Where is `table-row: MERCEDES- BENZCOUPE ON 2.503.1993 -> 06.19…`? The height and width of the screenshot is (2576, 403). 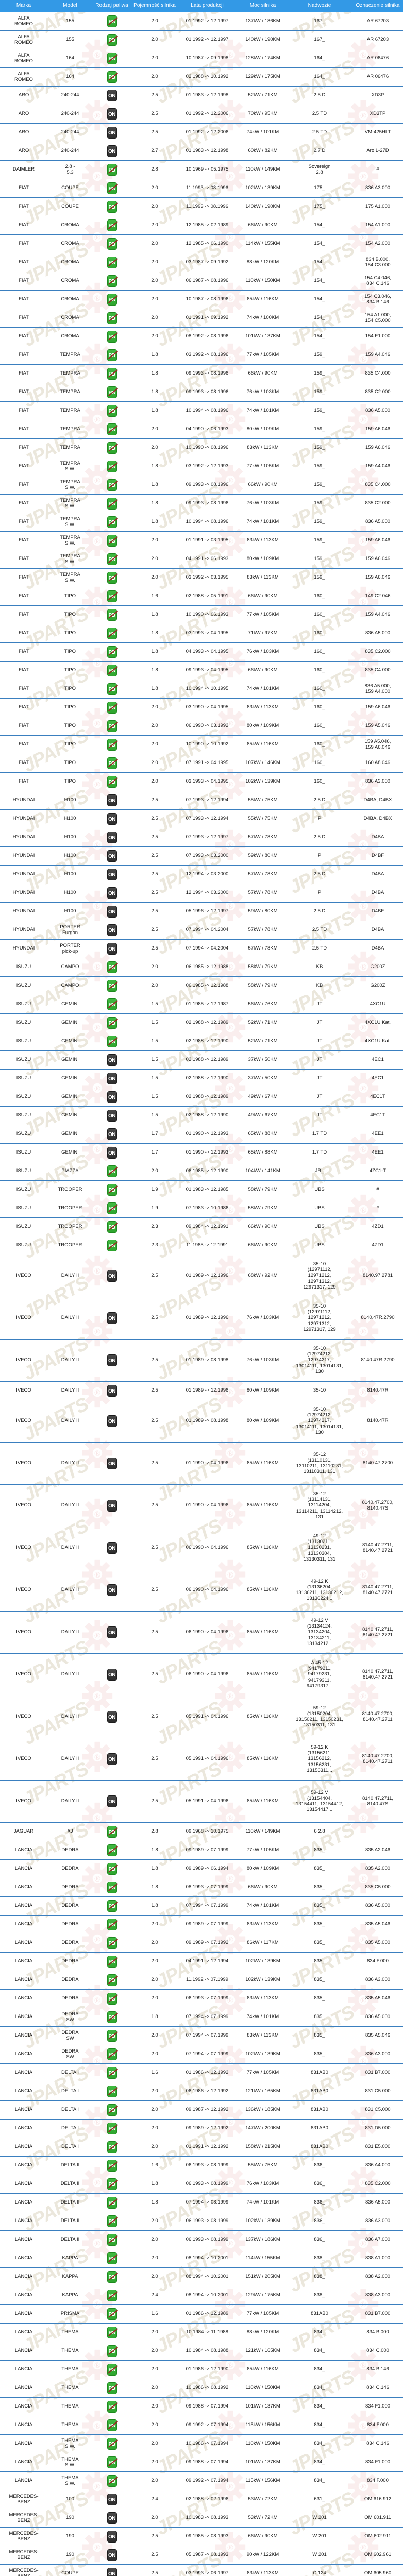
table-row: MERCEDES- BENZCOUPE ON 2.503.1993 -> 06.19… is located at coordinates (202, 2570).